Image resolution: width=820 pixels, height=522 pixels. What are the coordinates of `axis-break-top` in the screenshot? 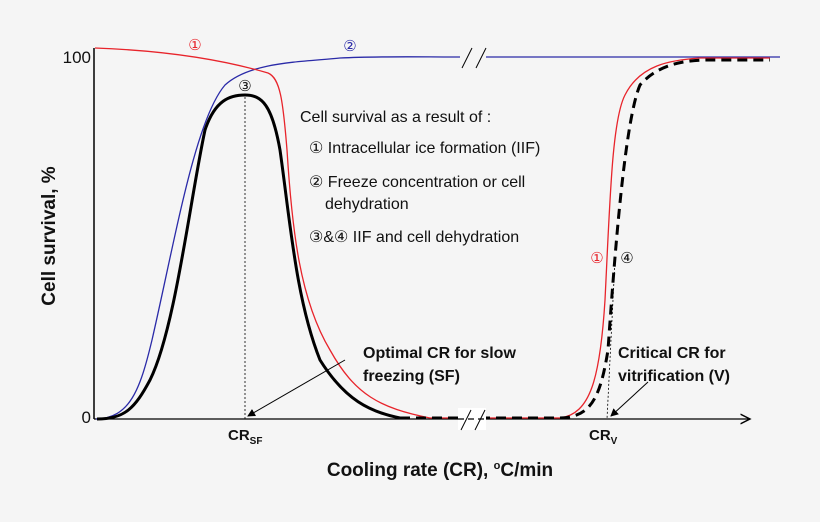 It's located at (467, 58).